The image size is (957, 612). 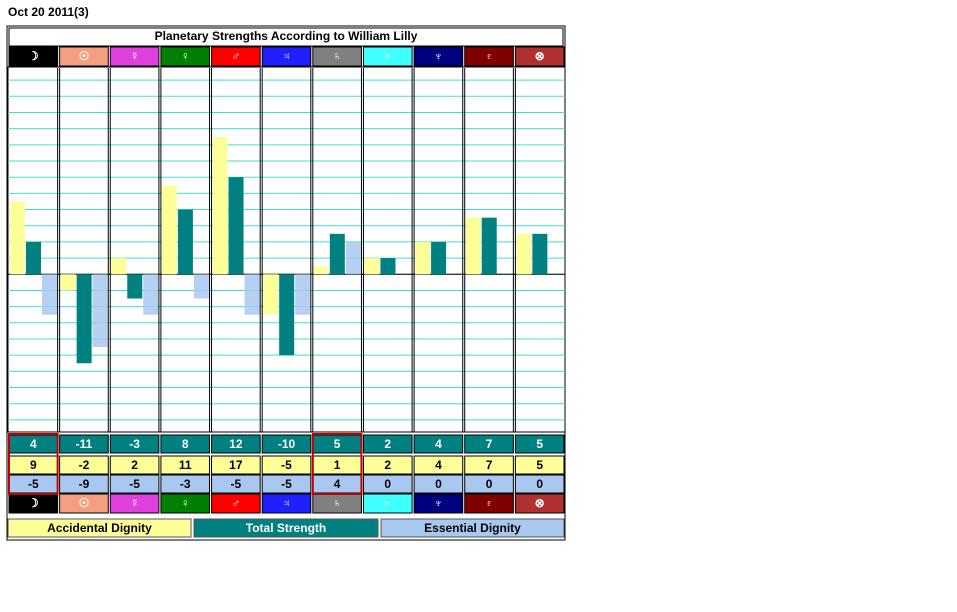 What do you see at coordinates (84, 56) in the screenshot?
I see `header-glyph: ☉` at bounding box center [84, 56].